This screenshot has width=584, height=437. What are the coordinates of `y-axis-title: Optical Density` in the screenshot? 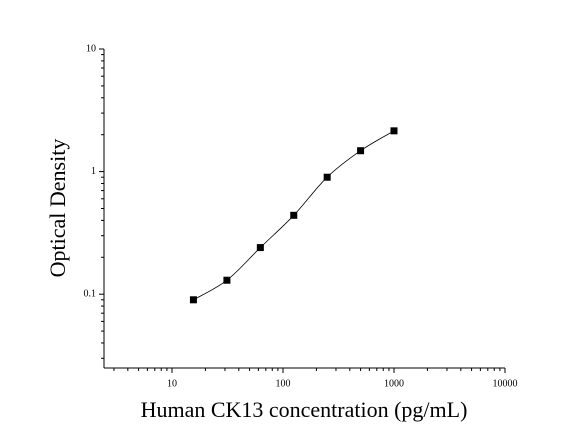 It's located at (57, 208).